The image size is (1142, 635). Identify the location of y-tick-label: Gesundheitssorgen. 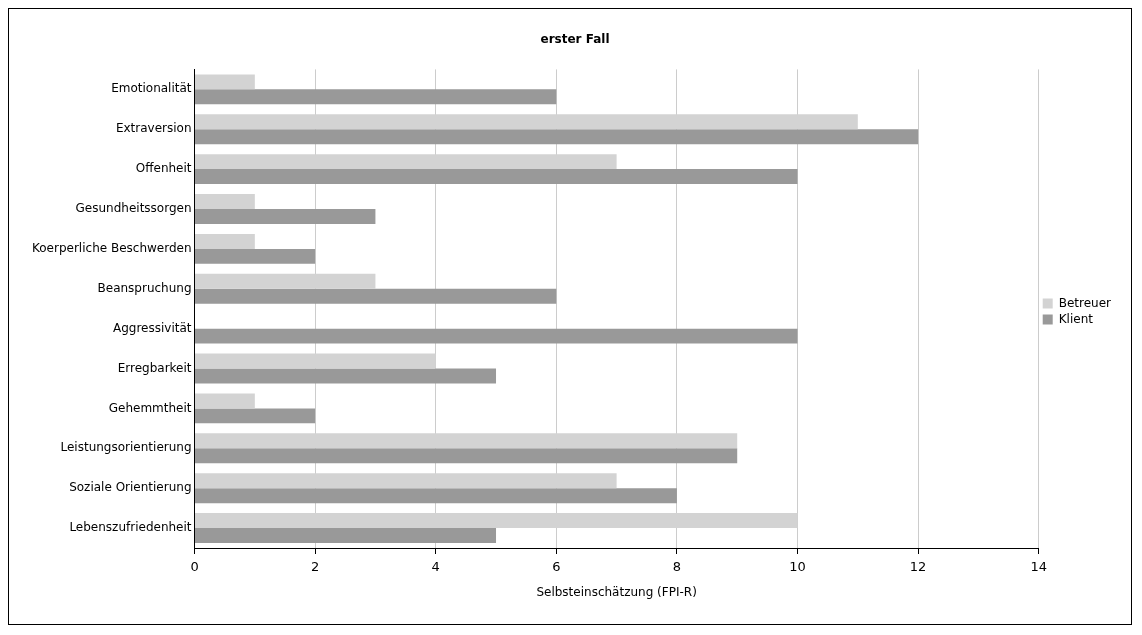
(133, 208).